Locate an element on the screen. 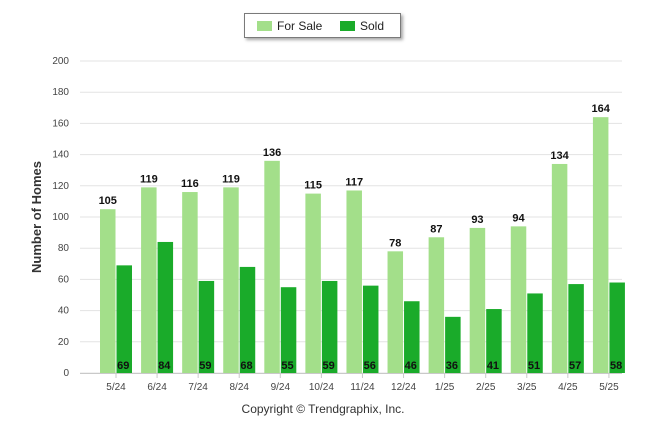 This screenshot has width=646, height=434. y-tick-label: 0 is located at coordinates (66, 373).